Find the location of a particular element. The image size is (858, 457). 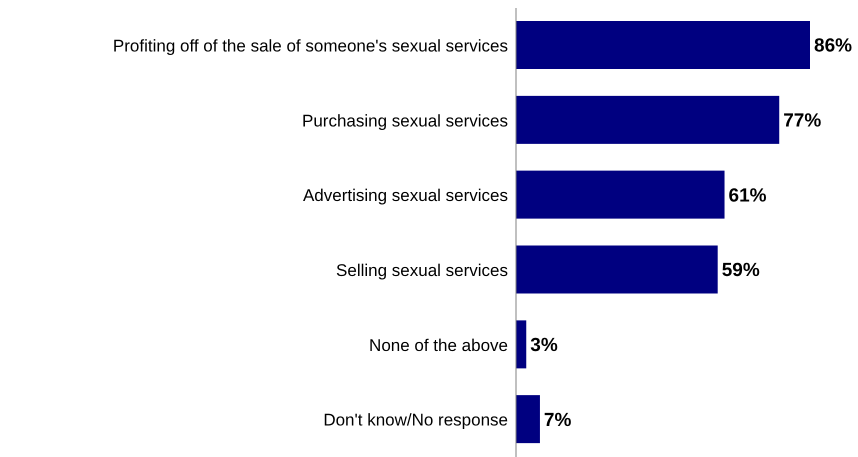

data-label: 3% is located at coordinates (544, 345).